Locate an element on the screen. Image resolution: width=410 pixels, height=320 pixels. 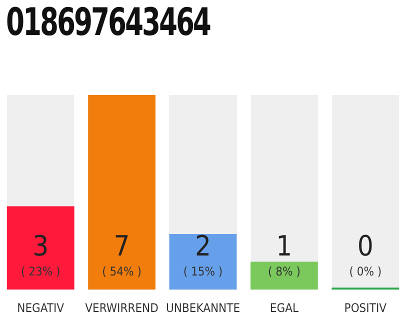
x-tick-label: VERWIRREND is located at coordinates (121, 307).